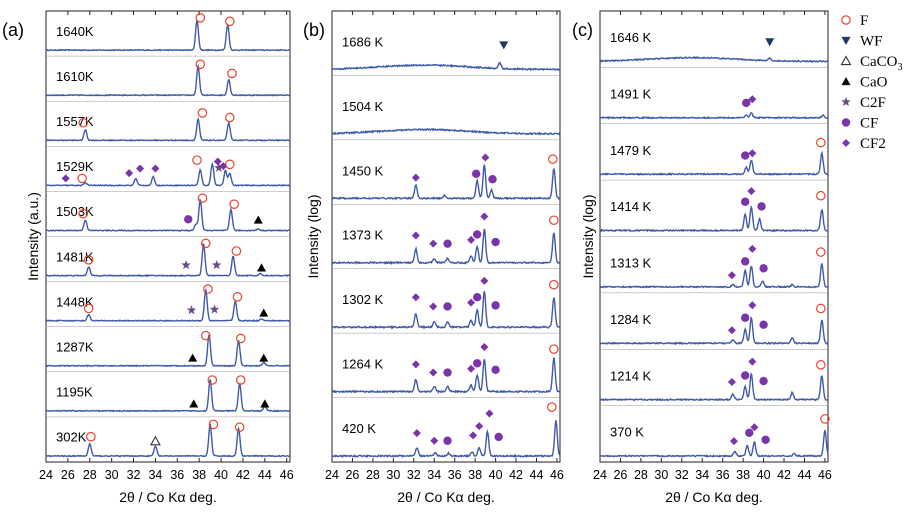 The image size is (924, 519). Describe the element at coordinates (475, 475) in the screenshot. I see `x-tick-label: 38` at that location.